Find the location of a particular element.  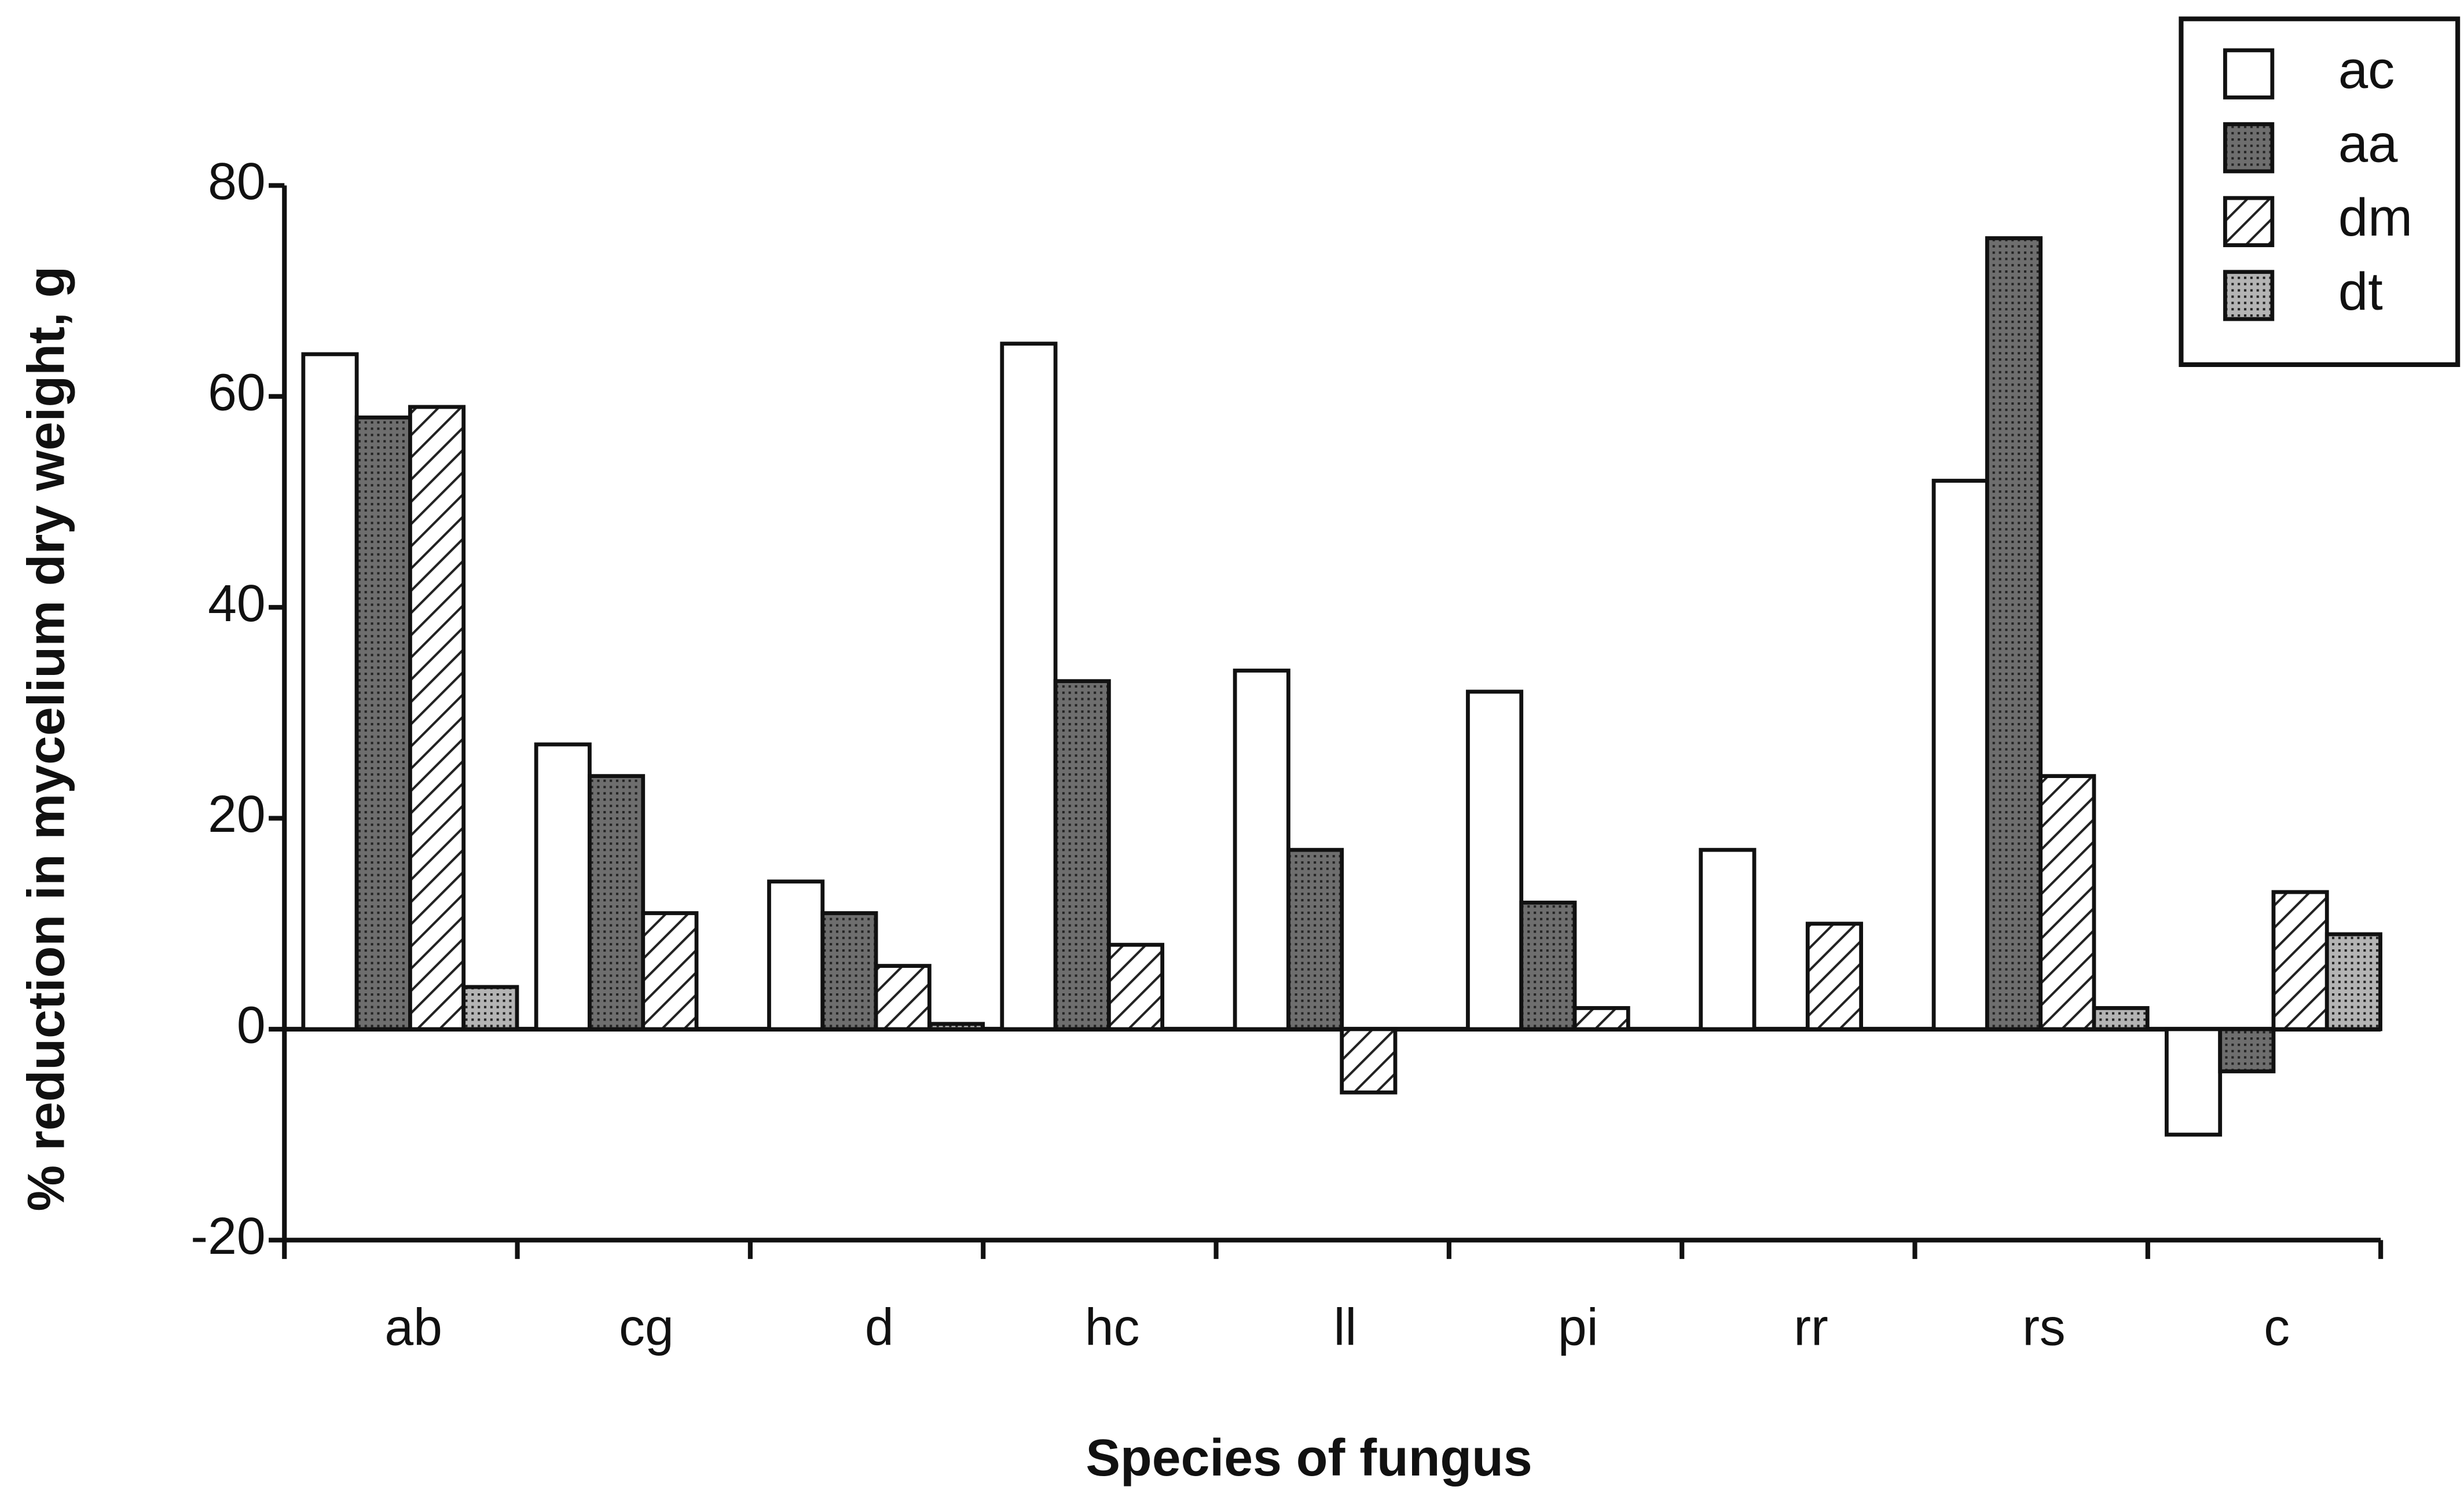

y-tick-label: 60 is located at coordinates (237, 392).